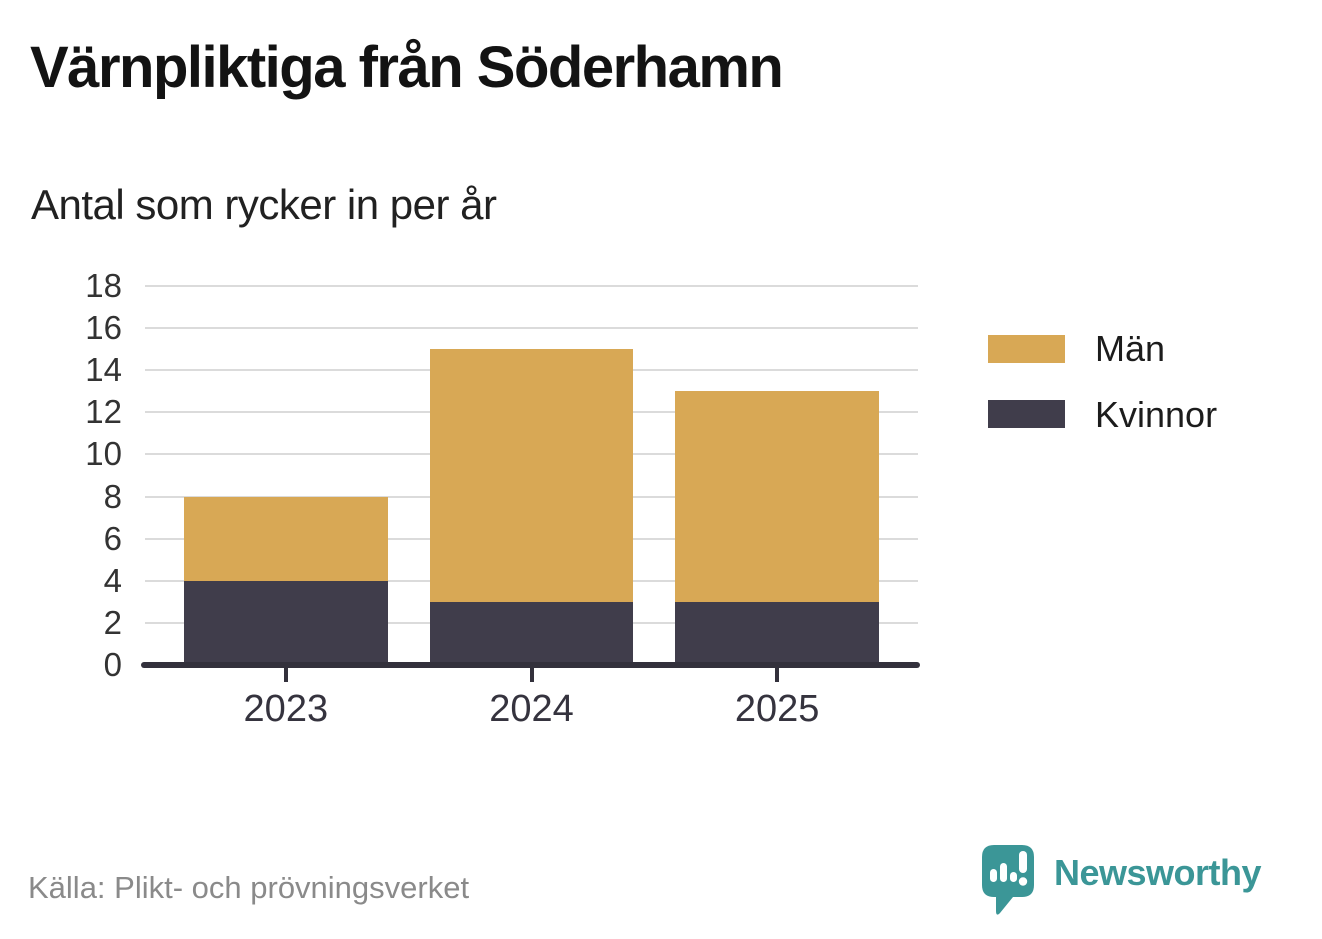 Image resolution: width=1322 pixels, height=939 pixels. Describe the element at coordinates (1130, 348) in the screenshot. I see `legend-label-Män: Män` at that location.